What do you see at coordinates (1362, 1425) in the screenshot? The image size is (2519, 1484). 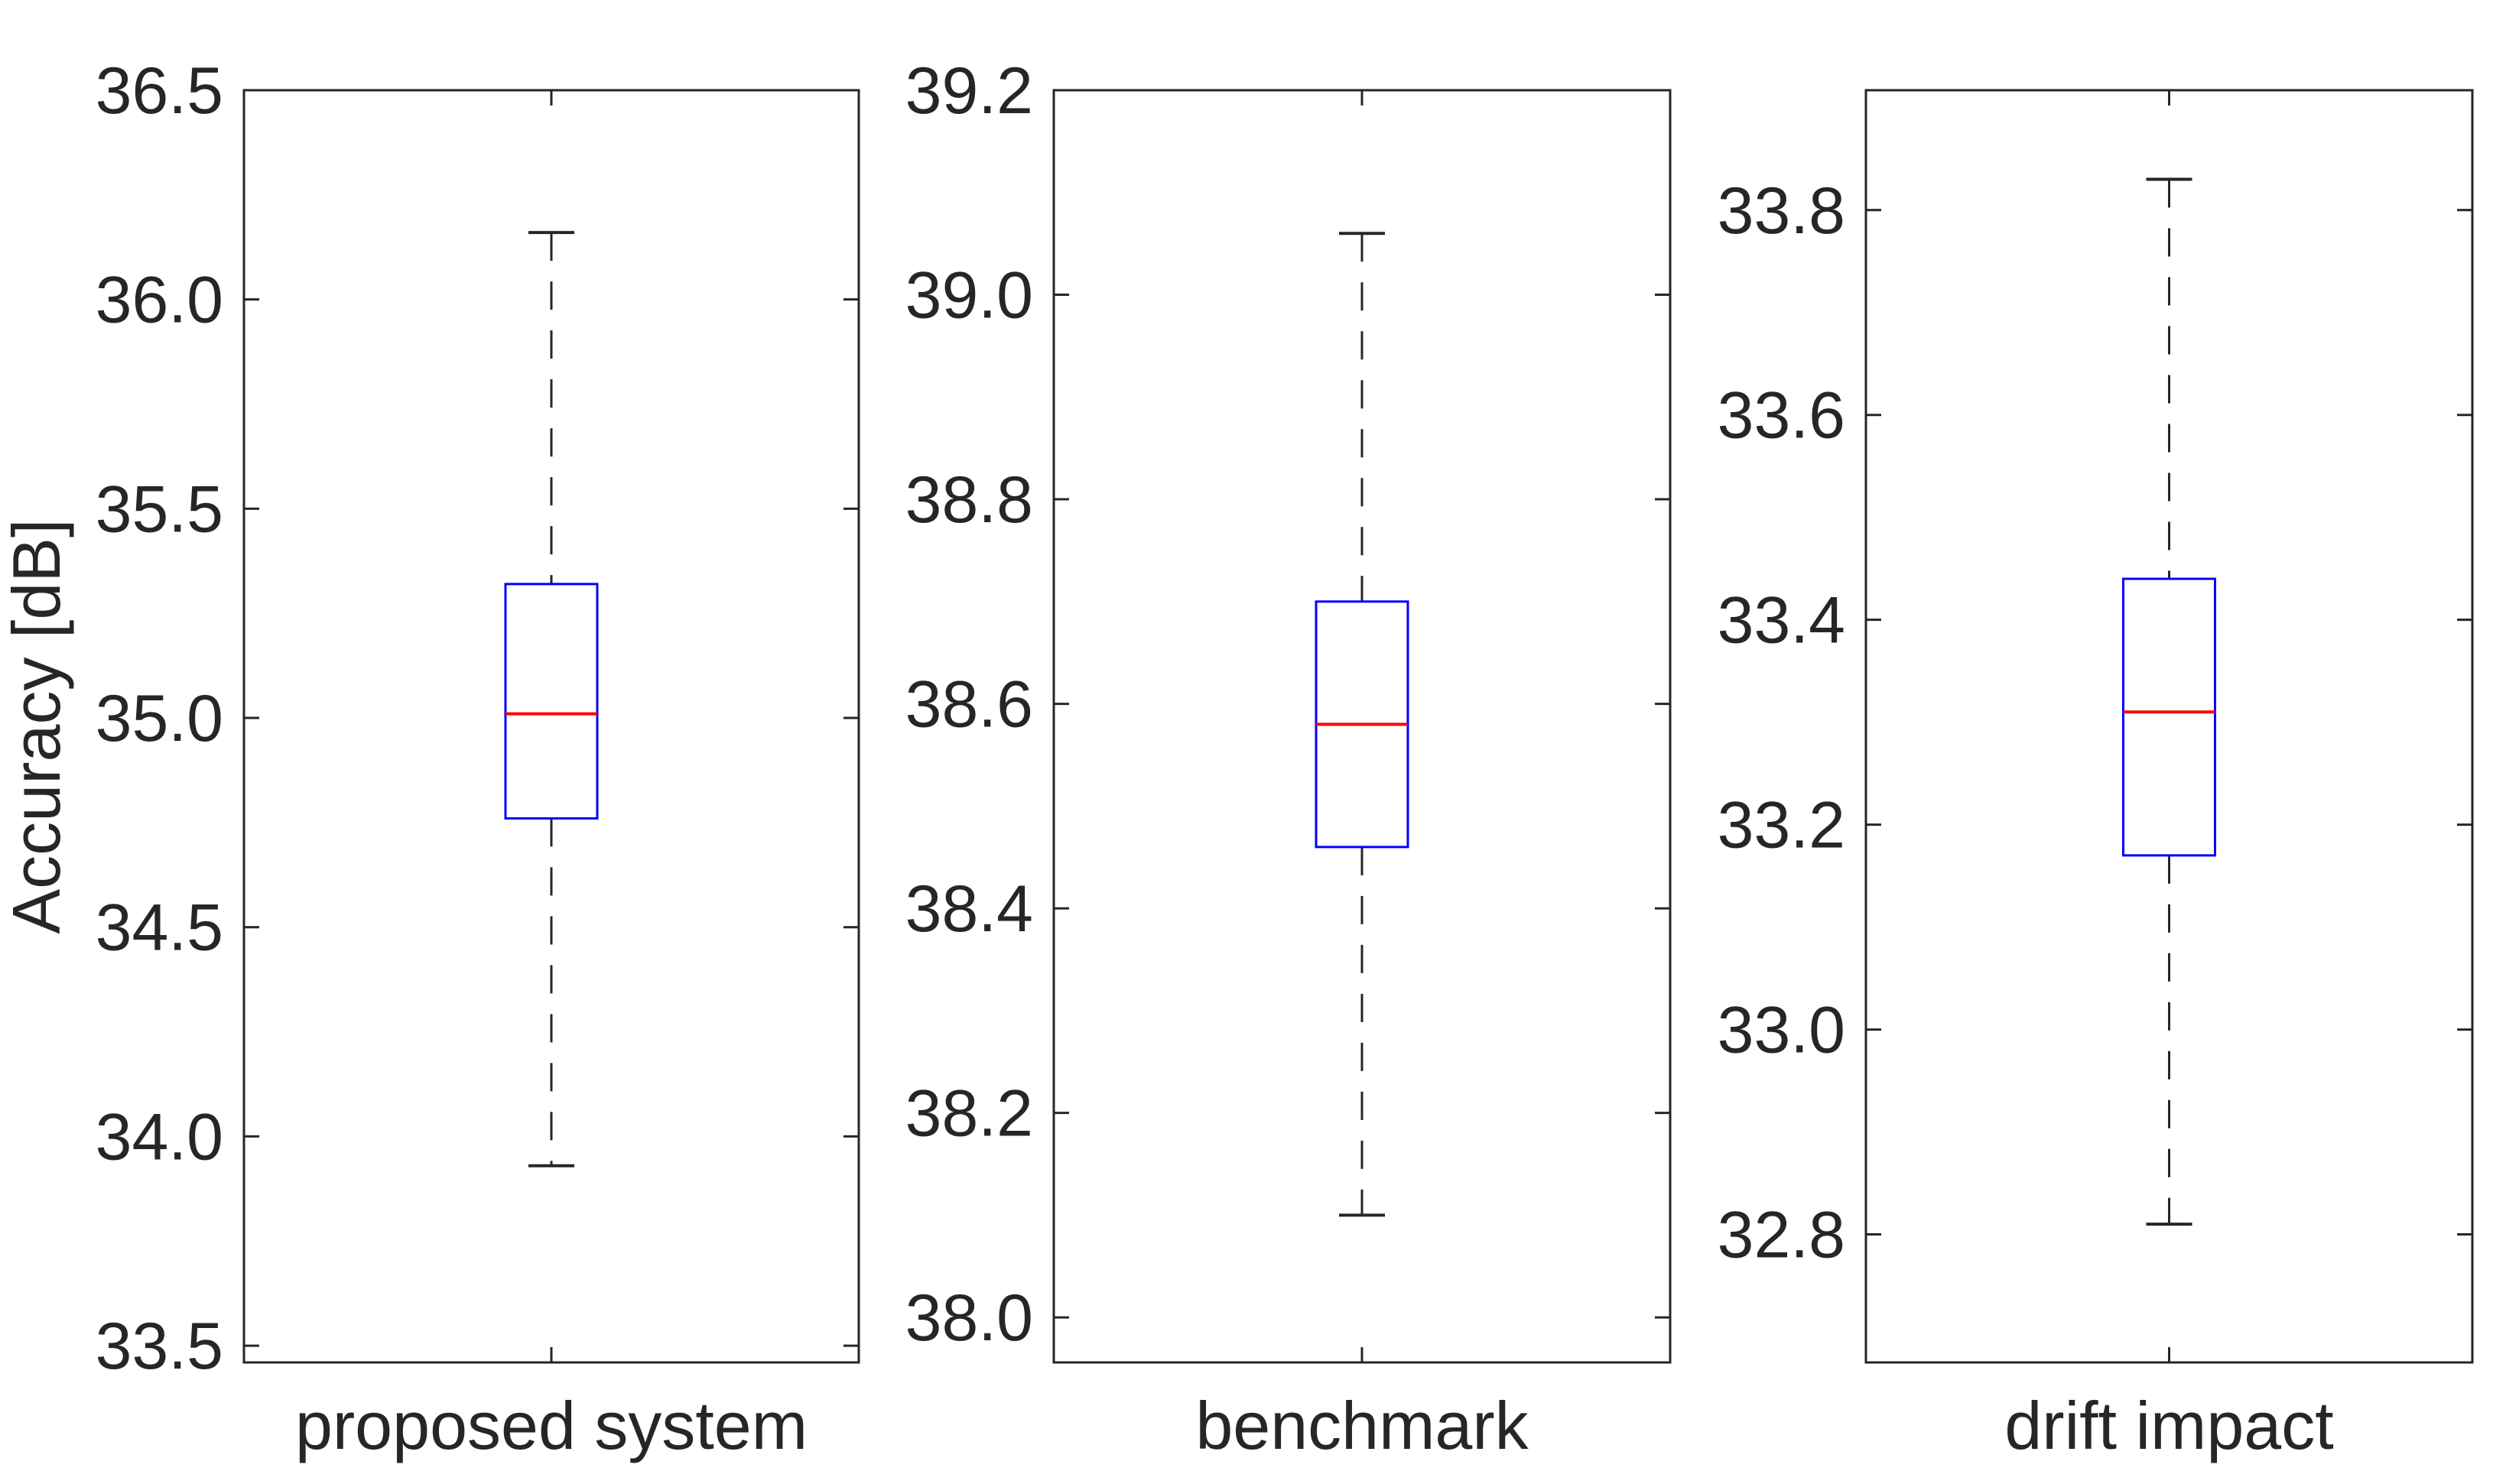 I see `x-axis-label: benchmark` at bounding box center [1362, 1425].